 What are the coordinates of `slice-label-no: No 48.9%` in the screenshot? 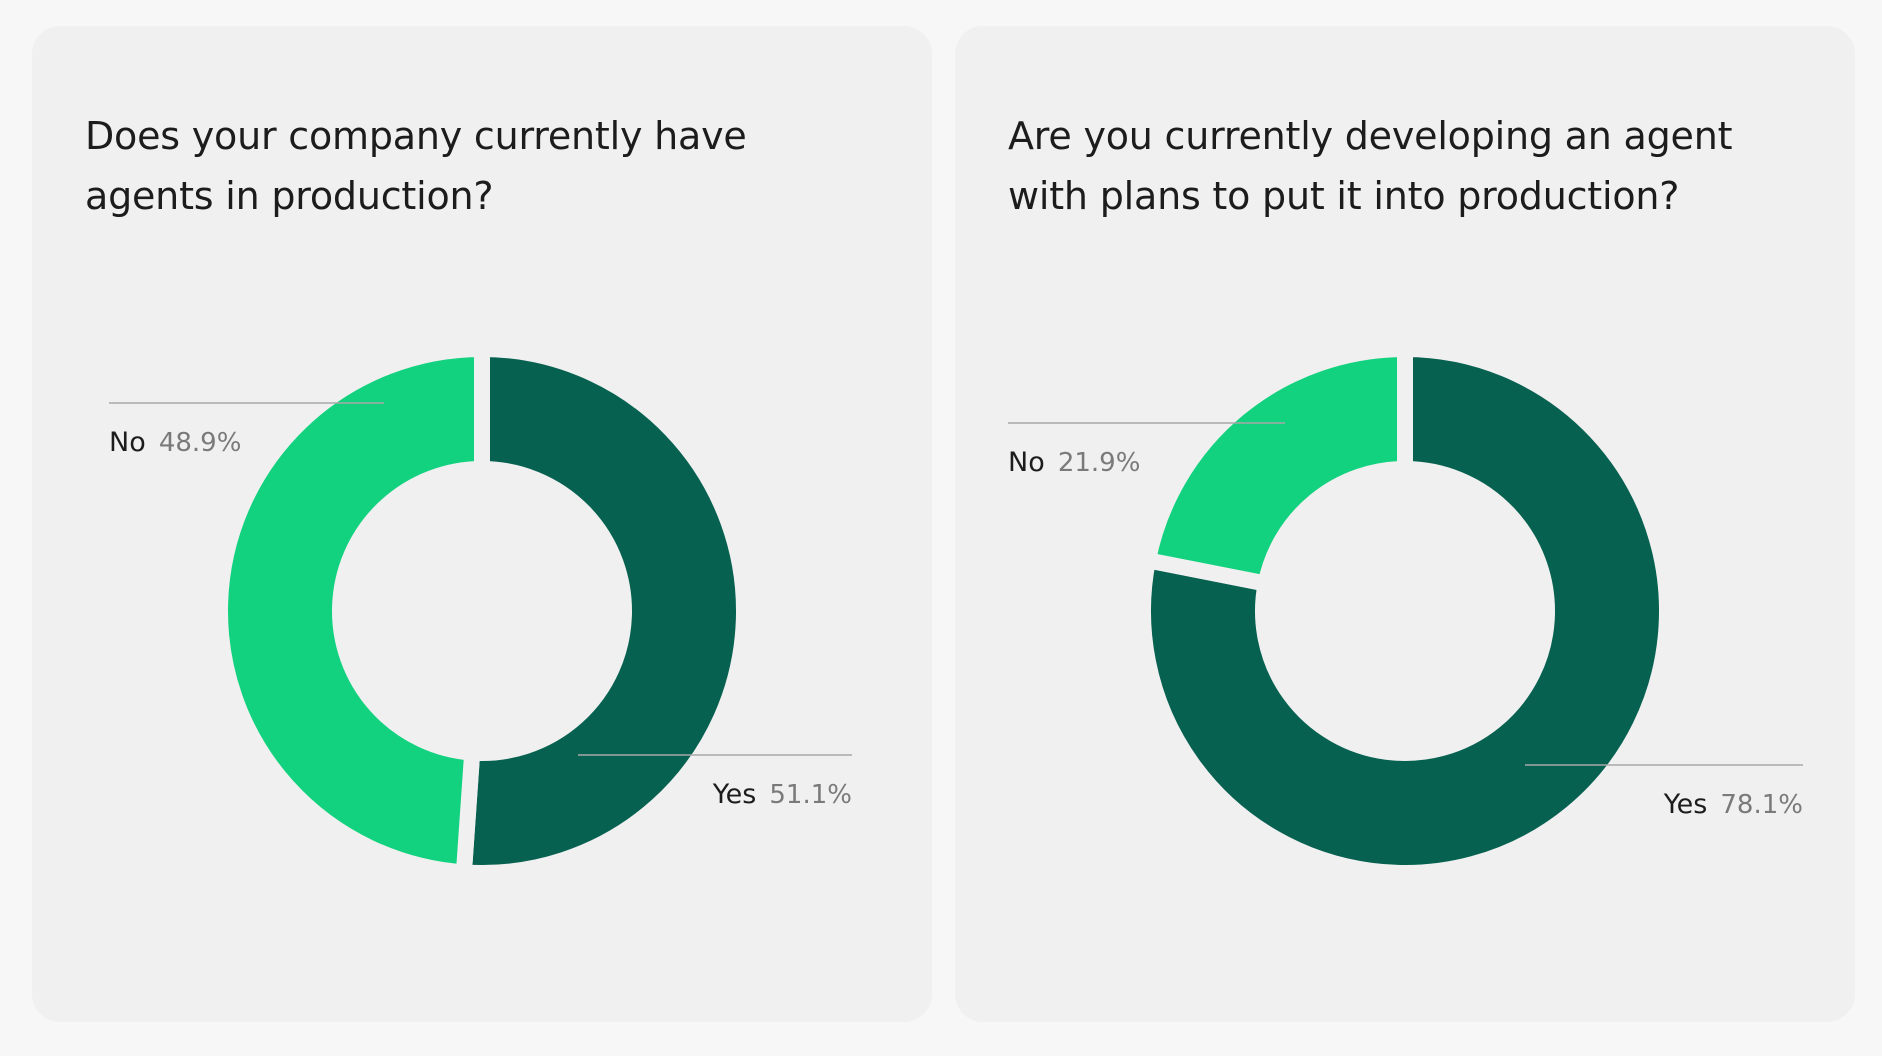 It's located at (246, 430).